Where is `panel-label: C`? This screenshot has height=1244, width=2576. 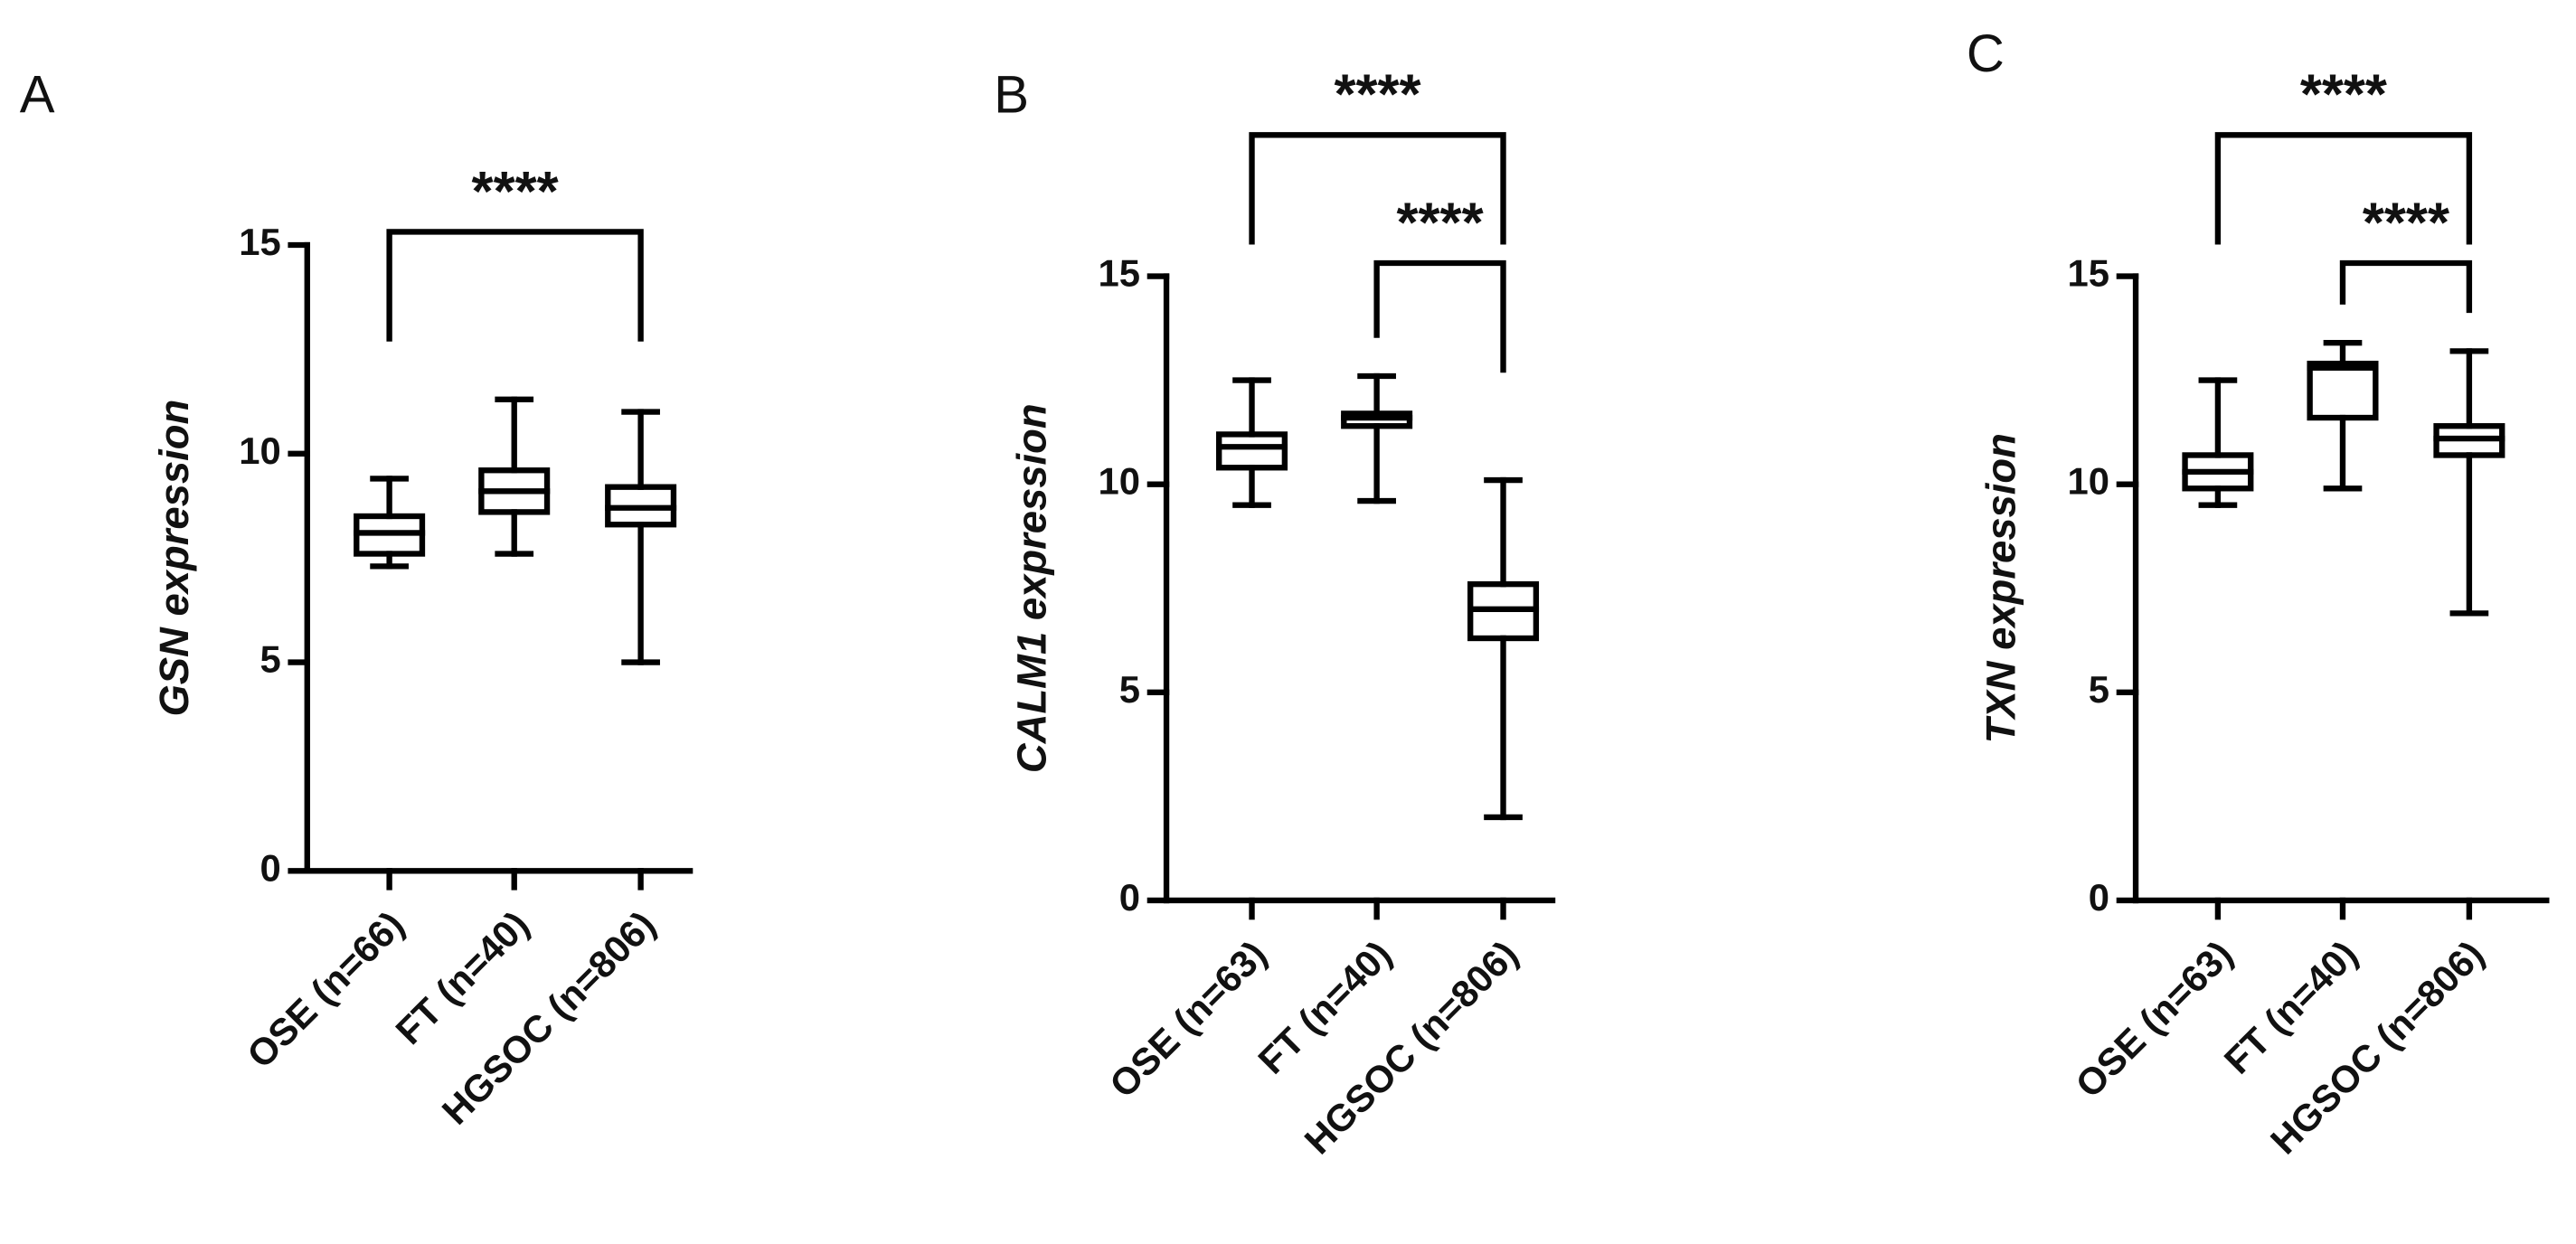
panel-label: C is located at coordinates (1986, 54).